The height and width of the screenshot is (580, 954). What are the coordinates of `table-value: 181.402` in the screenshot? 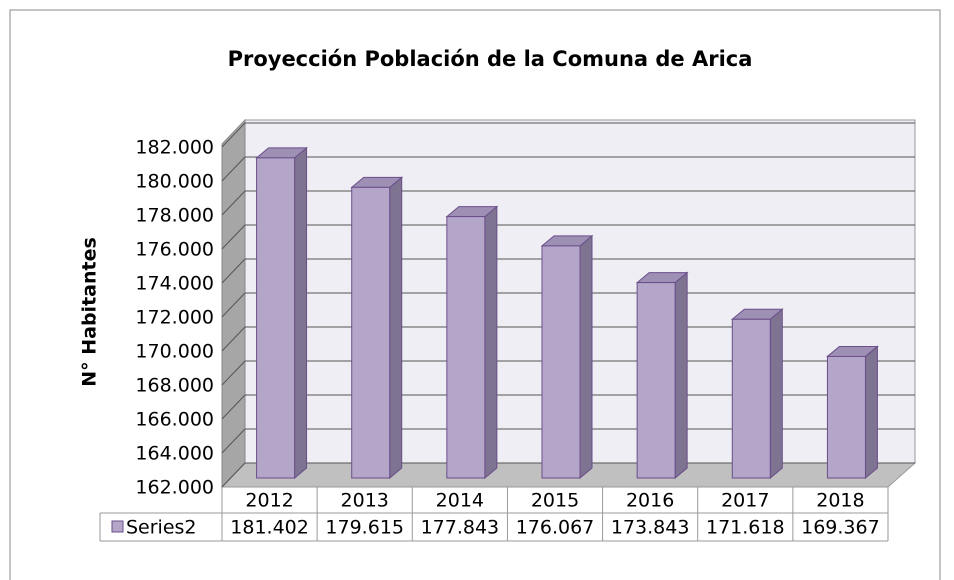 It's located at (269, 528).